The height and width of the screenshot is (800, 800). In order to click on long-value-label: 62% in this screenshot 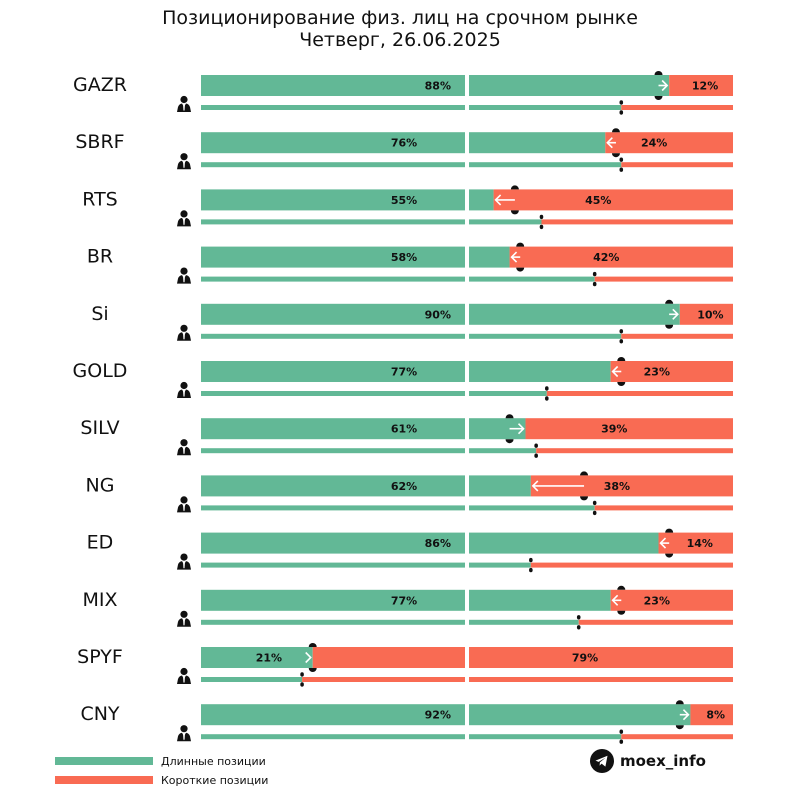, I will do `click(404, 486)`.